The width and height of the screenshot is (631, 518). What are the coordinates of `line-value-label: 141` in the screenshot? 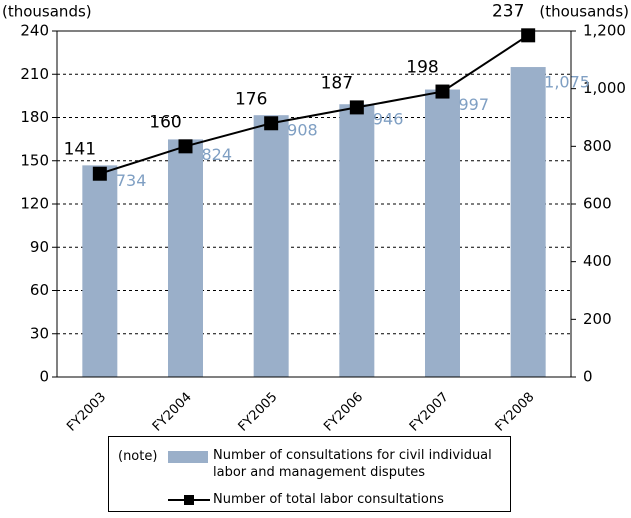 It's located at (80, 150).